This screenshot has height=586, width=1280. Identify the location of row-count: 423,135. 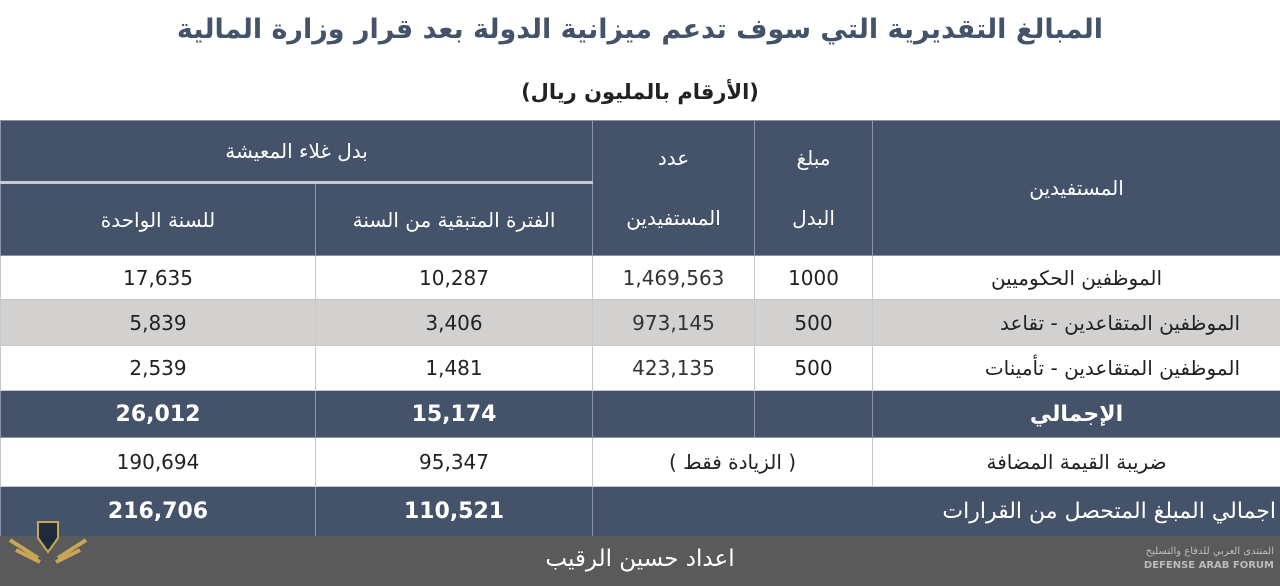
(674, 368).